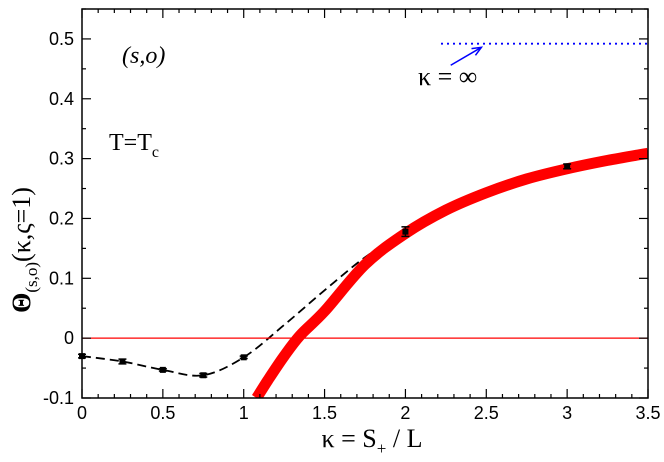 The width and height of the screenshot is (664, 462). I want to click on x-axis-label-sub: +, so click(382, 448).